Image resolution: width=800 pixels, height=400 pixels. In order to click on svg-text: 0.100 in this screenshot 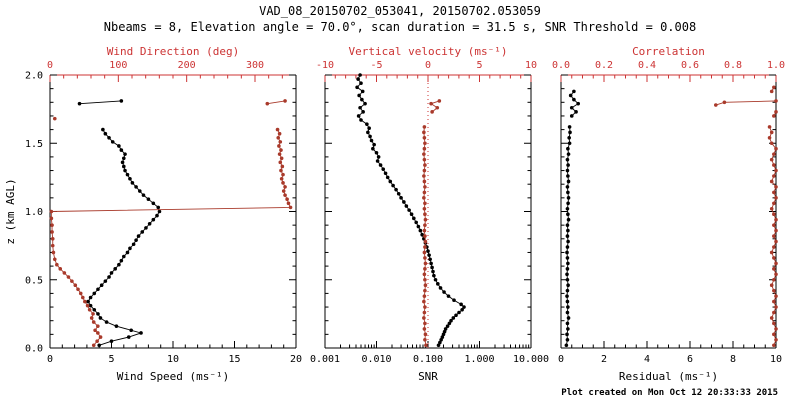, I will do `click(428, 359)`.